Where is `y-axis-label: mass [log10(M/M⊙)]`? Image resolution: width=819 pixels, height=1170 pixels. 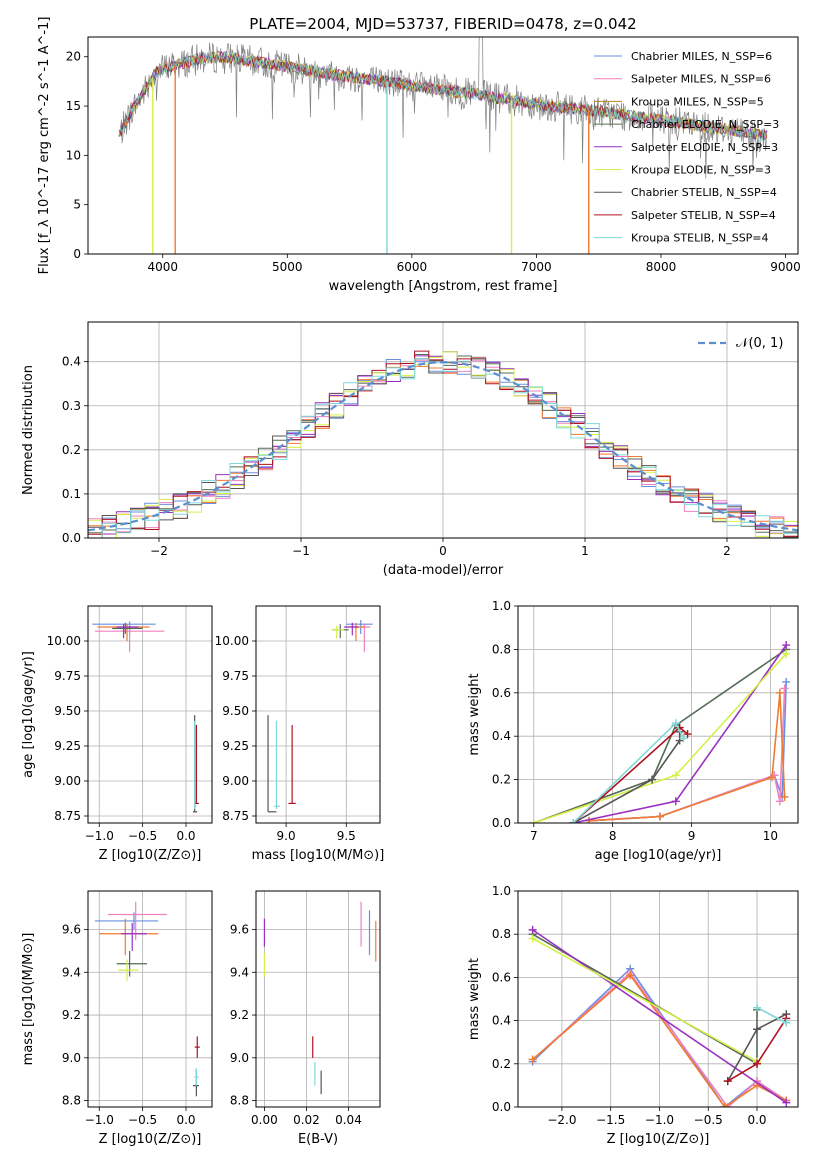
y-axis-label: mass [log10(M/M⊙)] is located at coordinates (28, 999).